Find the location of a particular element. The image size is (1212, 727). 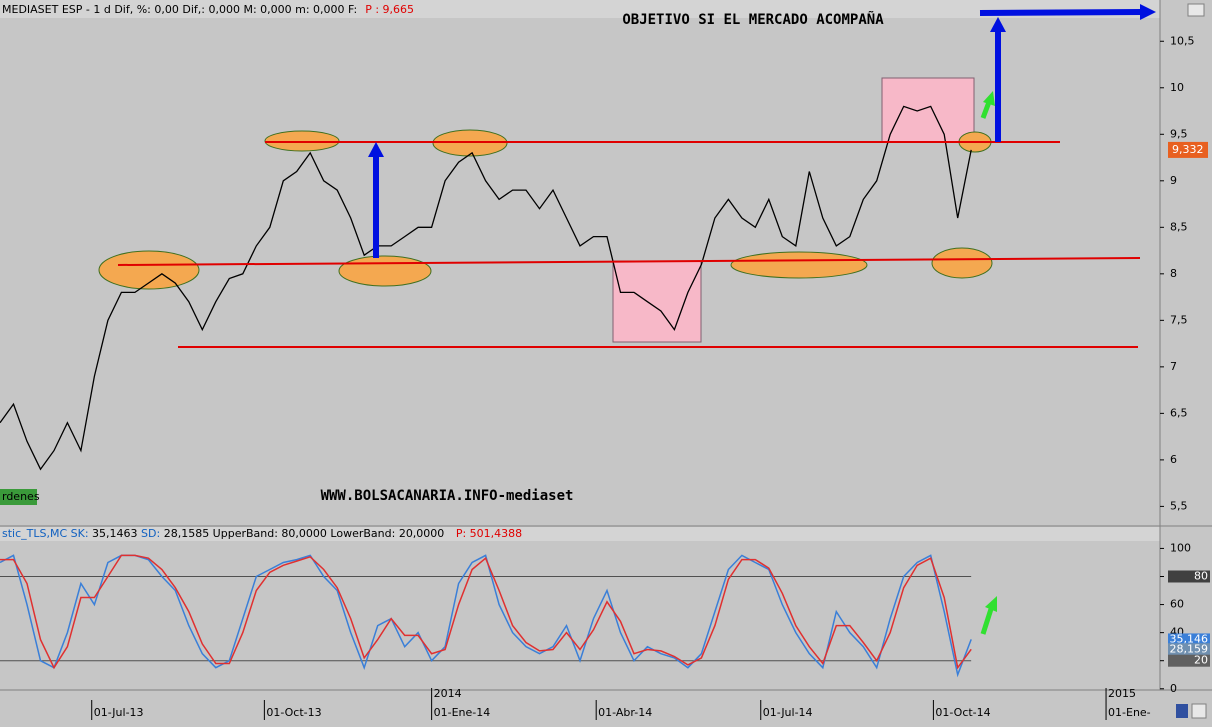

year-tick-label: 2015 is located at coordinates (1122, 693).